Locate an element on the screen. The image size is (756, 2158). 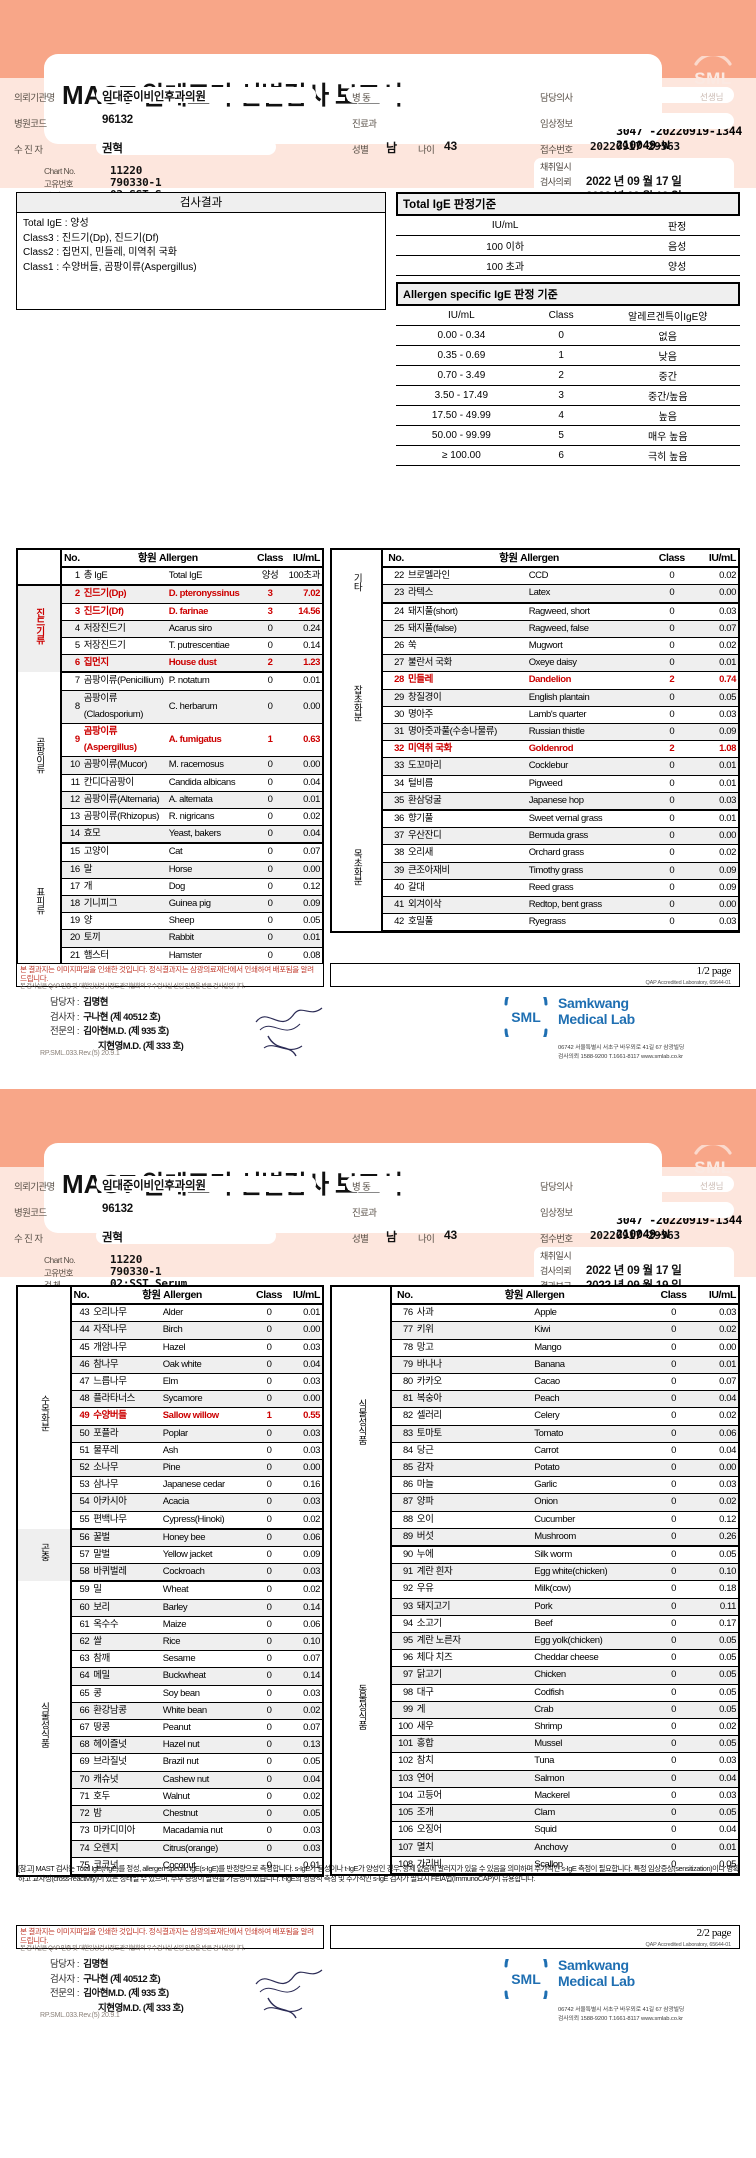
allergen-row: 45 개암나무 Hazel 0 0.03 is located at coordinates (170, 1348).